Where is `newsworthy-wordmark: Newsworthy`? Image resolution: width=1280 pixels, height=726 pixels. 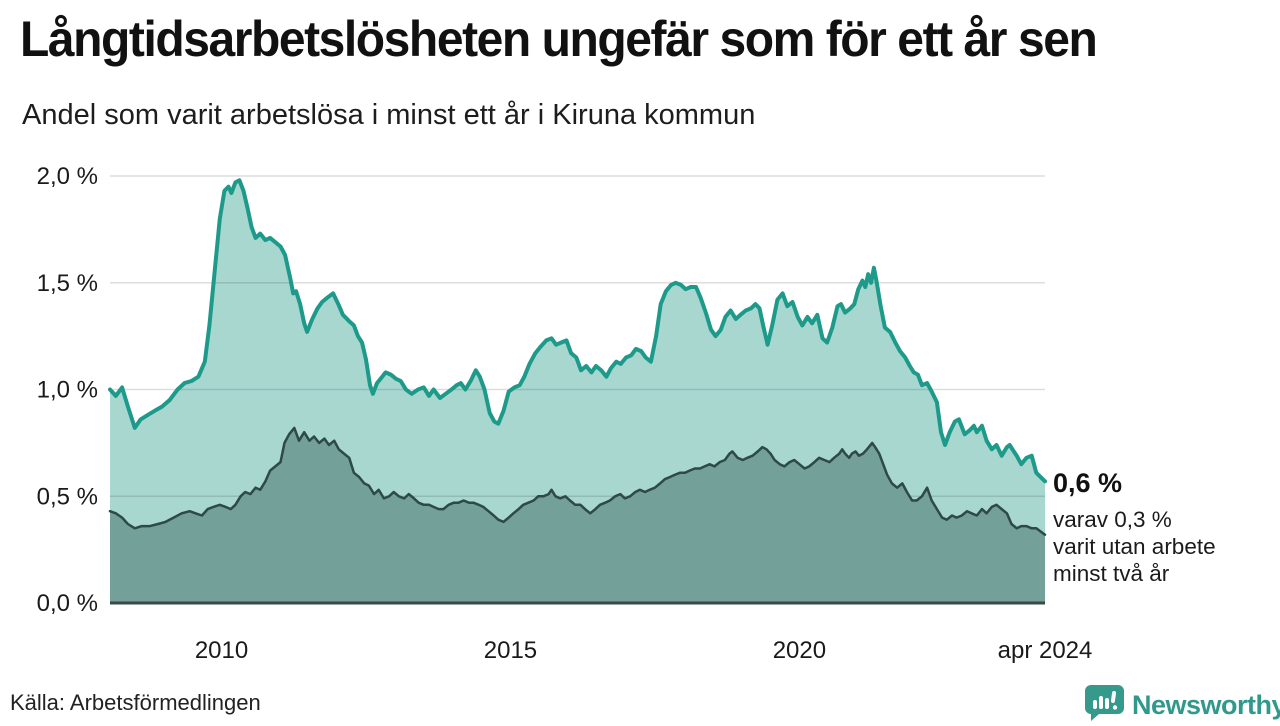 newsworthy-wordmark: Newsworthy is located at coordinates (1206, 704).